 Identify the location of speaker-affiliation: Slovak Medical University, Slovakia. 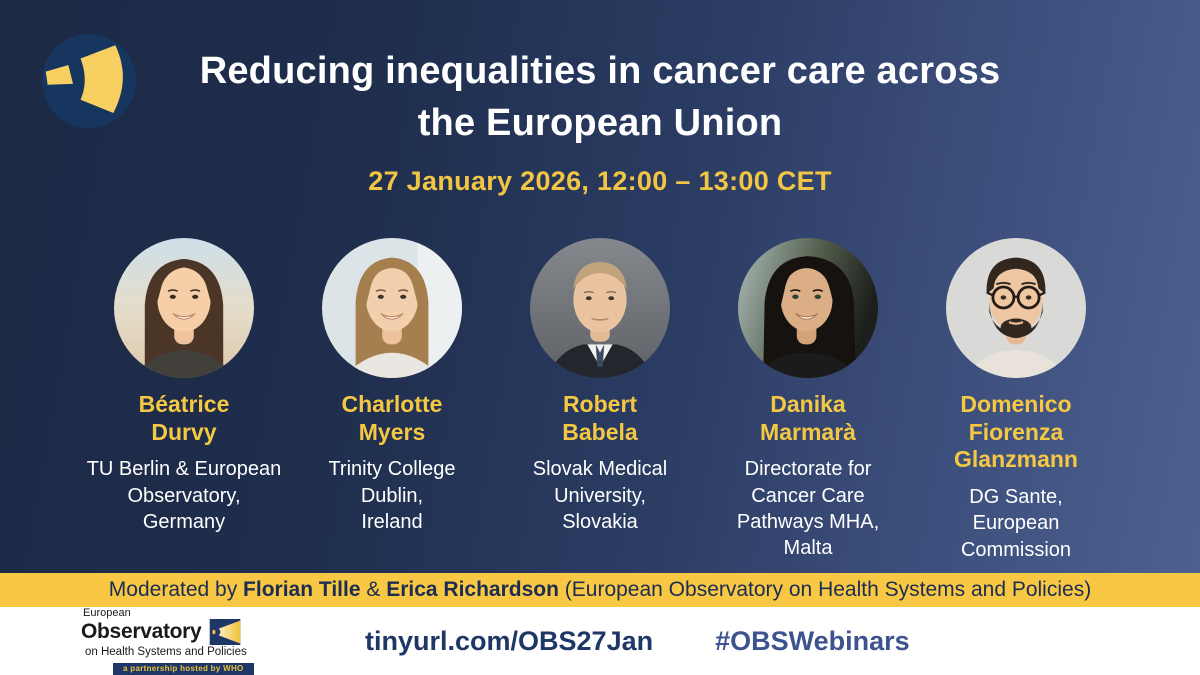
(600, 495).